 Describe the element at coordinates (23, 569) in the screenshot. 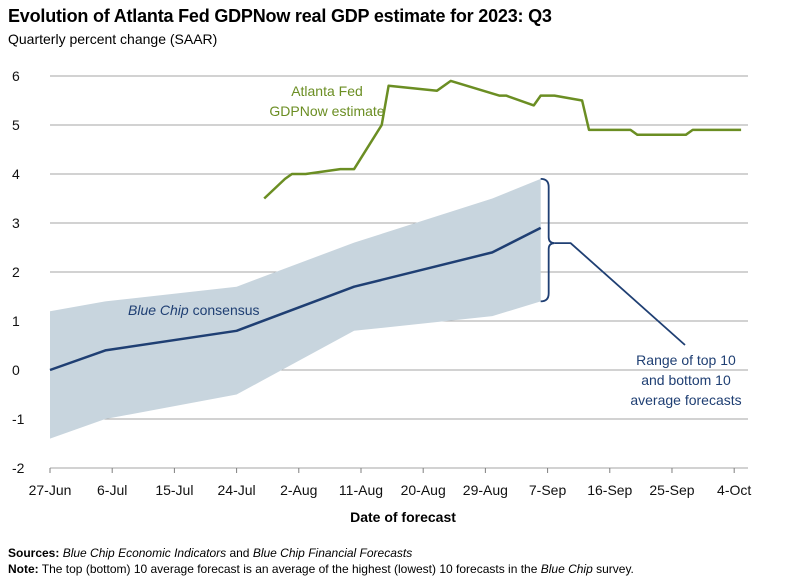

I see `note-label: Note:` at that location.